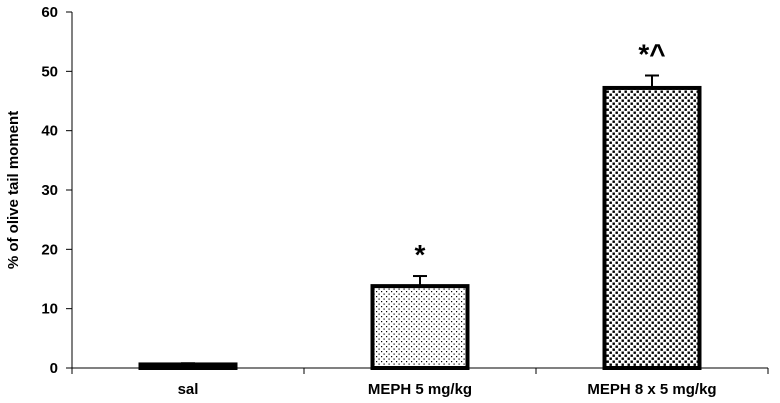  Describe the element at coordinates (188, 389) in the screenshot. I see `x-tick-label: sal` at that location.